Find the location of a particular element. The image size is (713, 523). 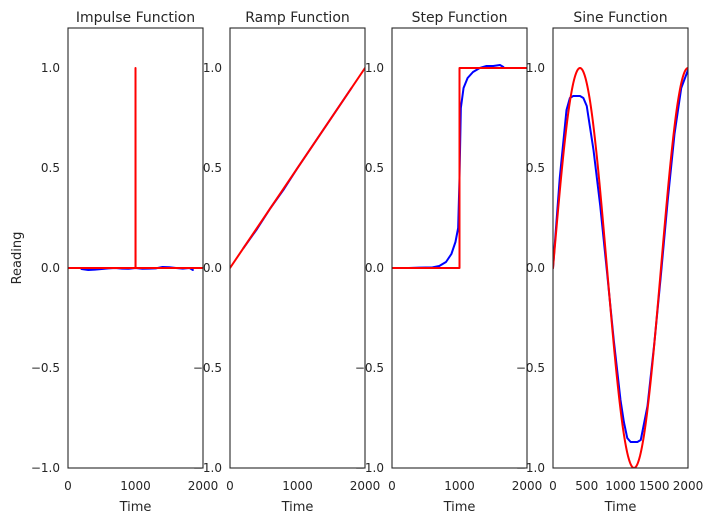

chart-title: Impulse Function is located at coordinates (135, 18).